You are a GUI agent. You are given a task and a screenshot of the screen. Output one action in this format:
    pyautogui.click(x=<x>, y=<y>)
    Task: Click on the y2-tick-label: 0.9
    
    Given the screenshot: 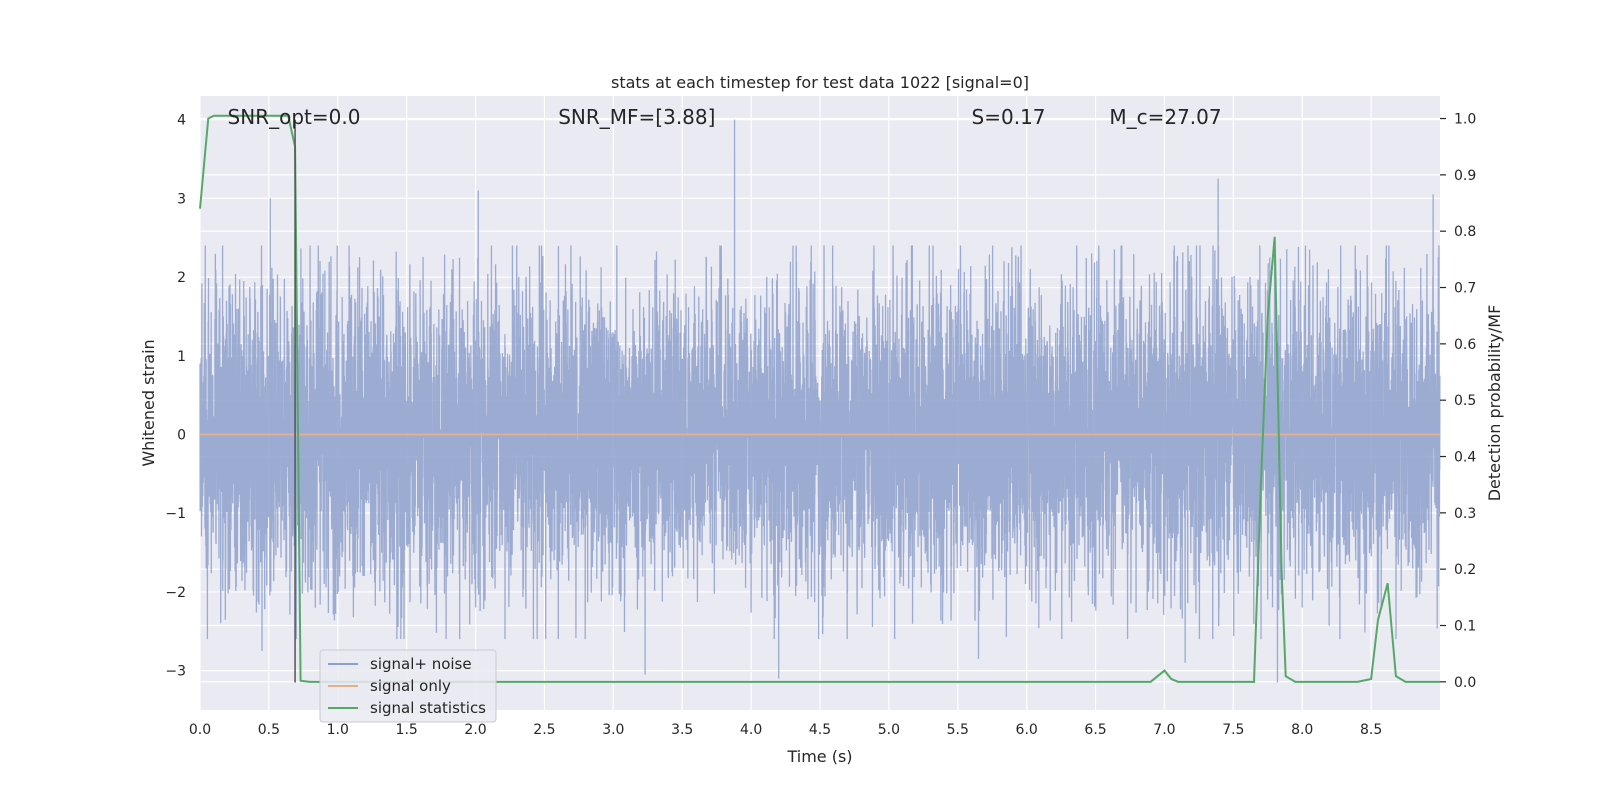 What is the action you would take?
    pyautogui.click(x=1465, y=176)
    